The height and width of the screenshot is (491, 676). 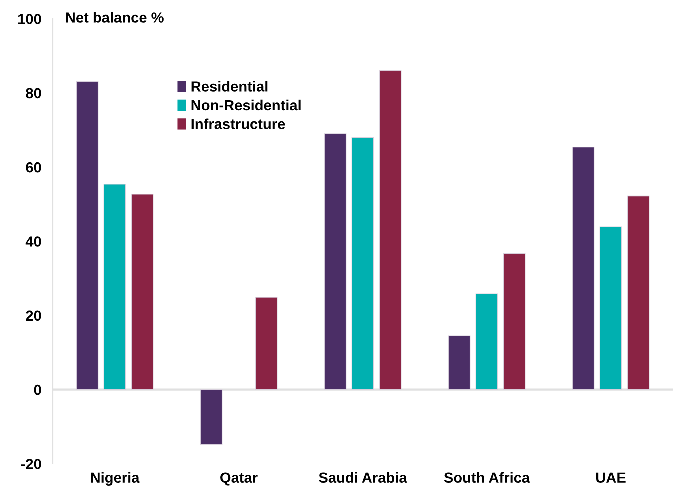 I want to click on y-tick-label: 80, so click(x=34, y=93).